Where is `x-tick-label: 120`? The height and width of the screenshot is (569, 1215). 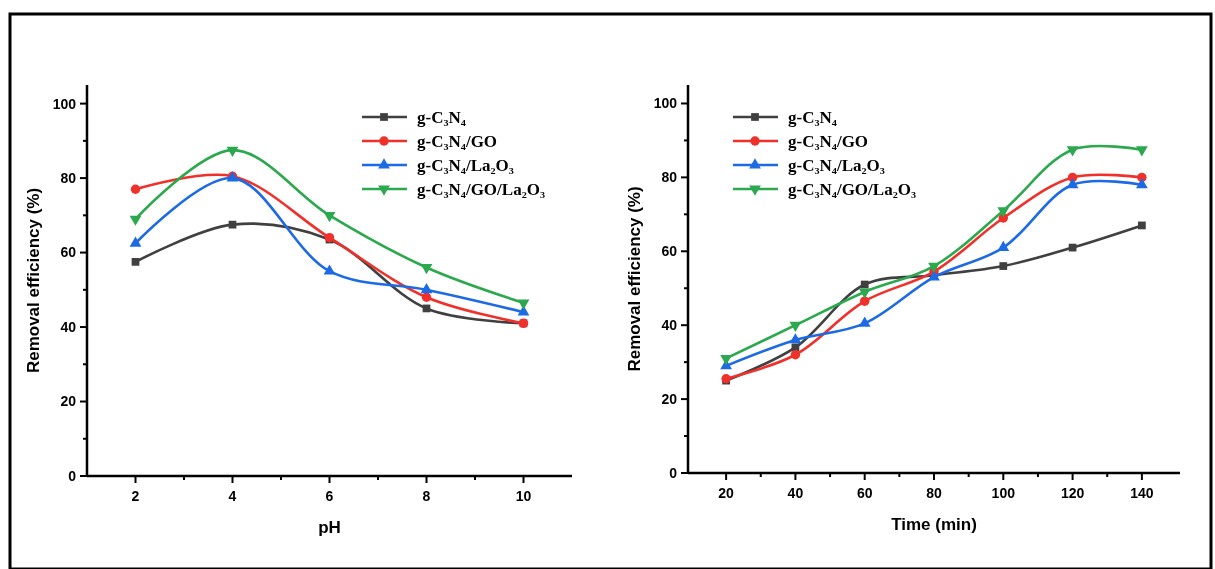 x-tick-label: 120 is located at coordinates (1072, 493).